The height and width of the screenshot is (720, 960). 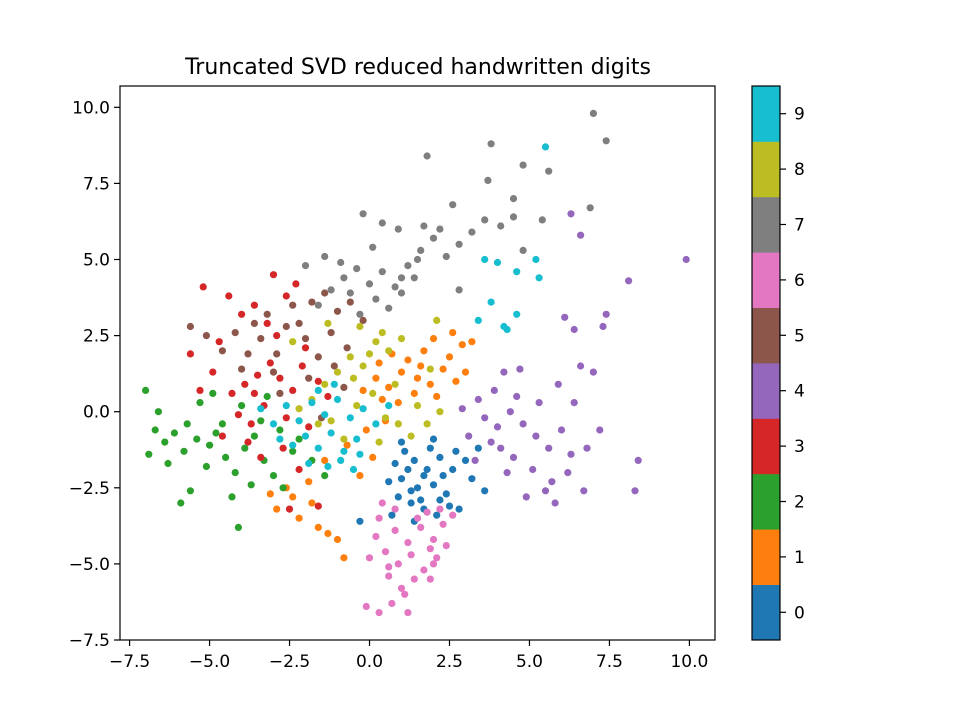 I want to click on y-tick-label: 10.0, so click(x=91, y=108).